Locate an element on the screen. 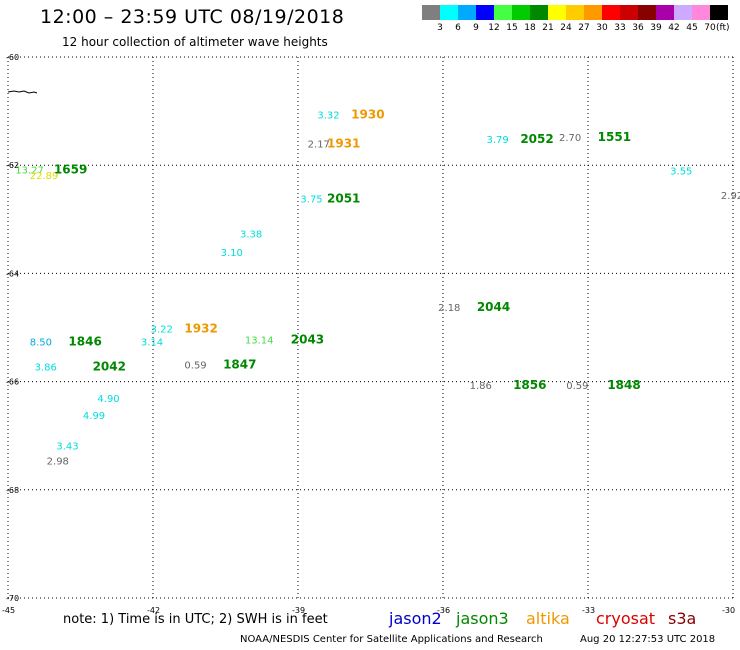 This screenshot has width=740, height=650. observation-time: 1856 is located at coordinates (529, 385).